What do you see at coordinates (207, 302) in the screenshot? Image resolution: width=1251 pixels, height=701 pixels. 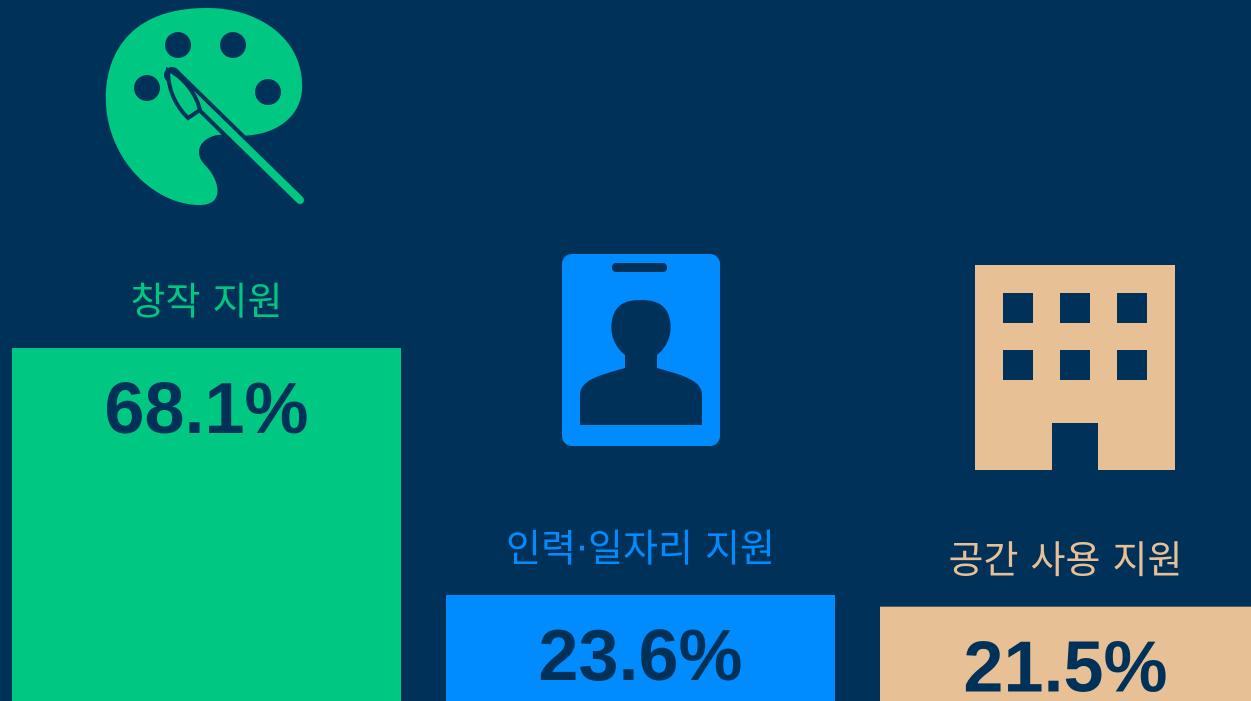 I see `category-label: 창작 지원` at bounding box center [207, 302].